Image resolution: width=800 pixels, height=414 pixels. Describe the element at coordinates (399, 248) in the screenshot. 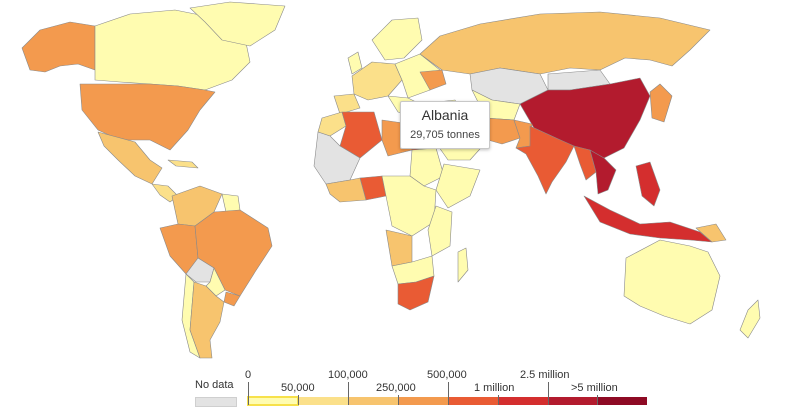

I see `country-angola` at that location.